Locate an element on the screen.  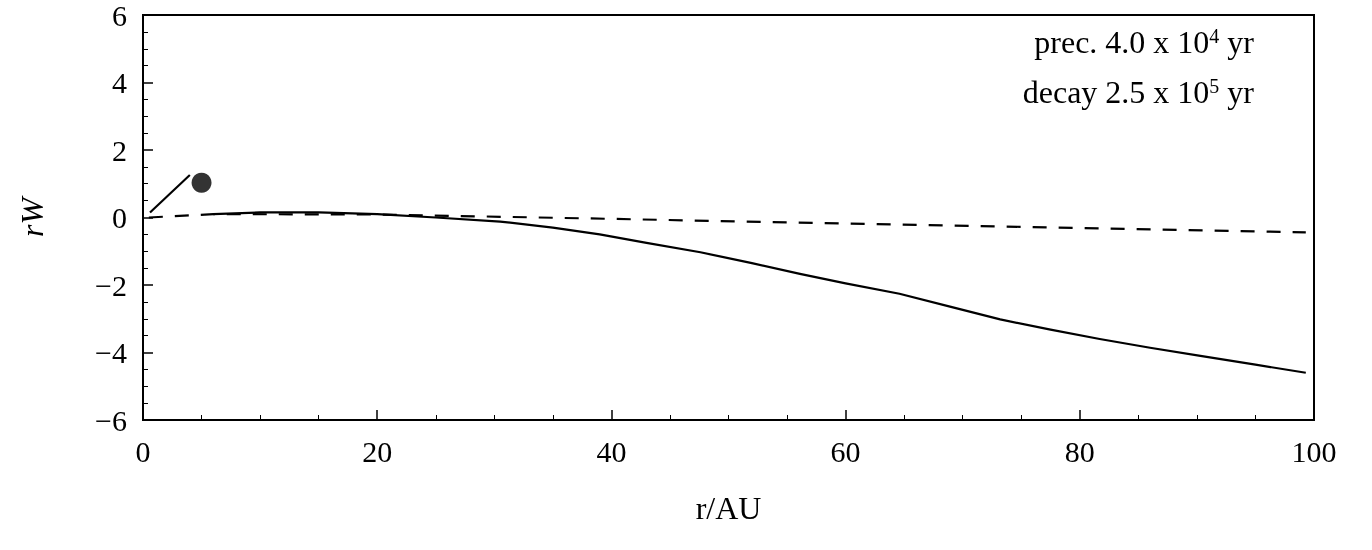
y-tick-label: 2 is located at coordinates (119, 150).